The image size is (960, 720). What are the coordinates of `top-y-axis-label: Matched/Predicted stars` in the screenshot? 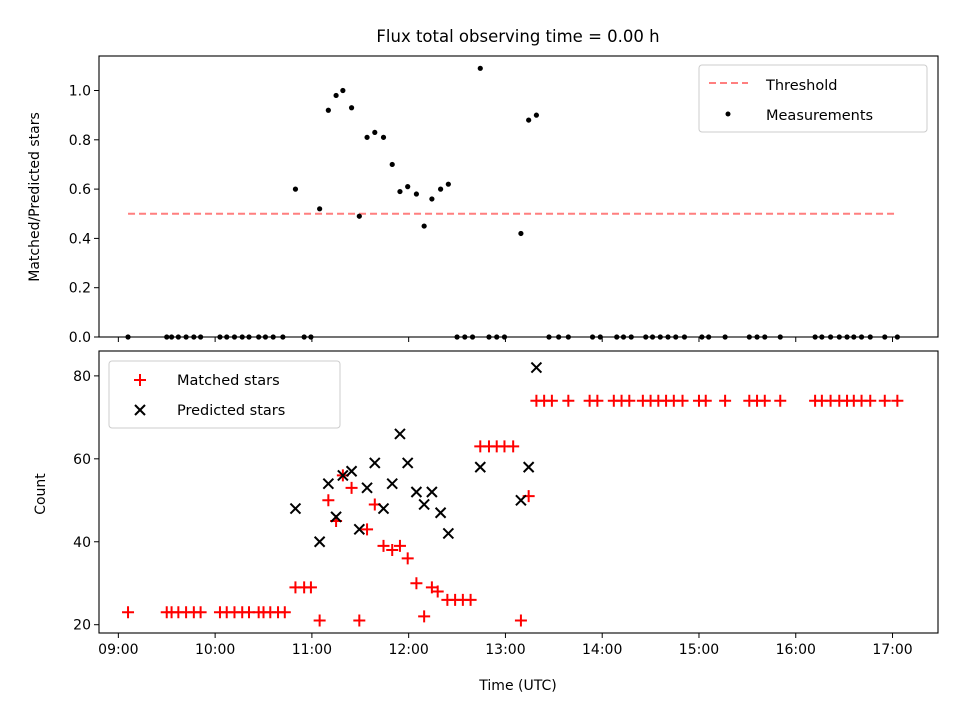 It's located at (35, 197).